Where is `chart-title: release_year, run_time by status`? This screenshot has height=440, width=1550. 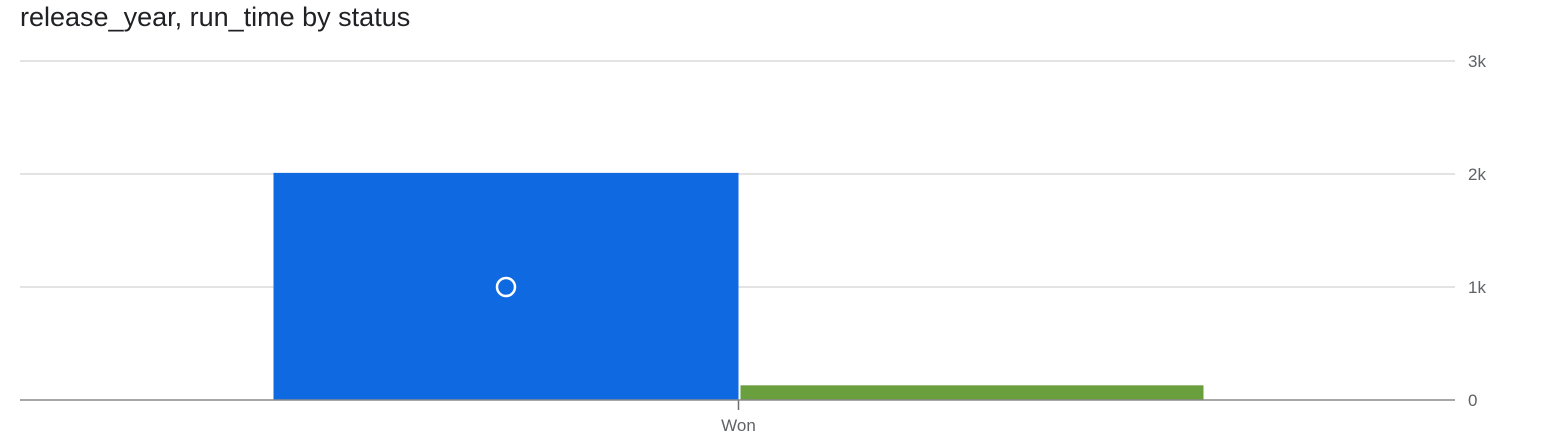 chart-title: release_year, run_time by status is located at coordinates (215, 17).